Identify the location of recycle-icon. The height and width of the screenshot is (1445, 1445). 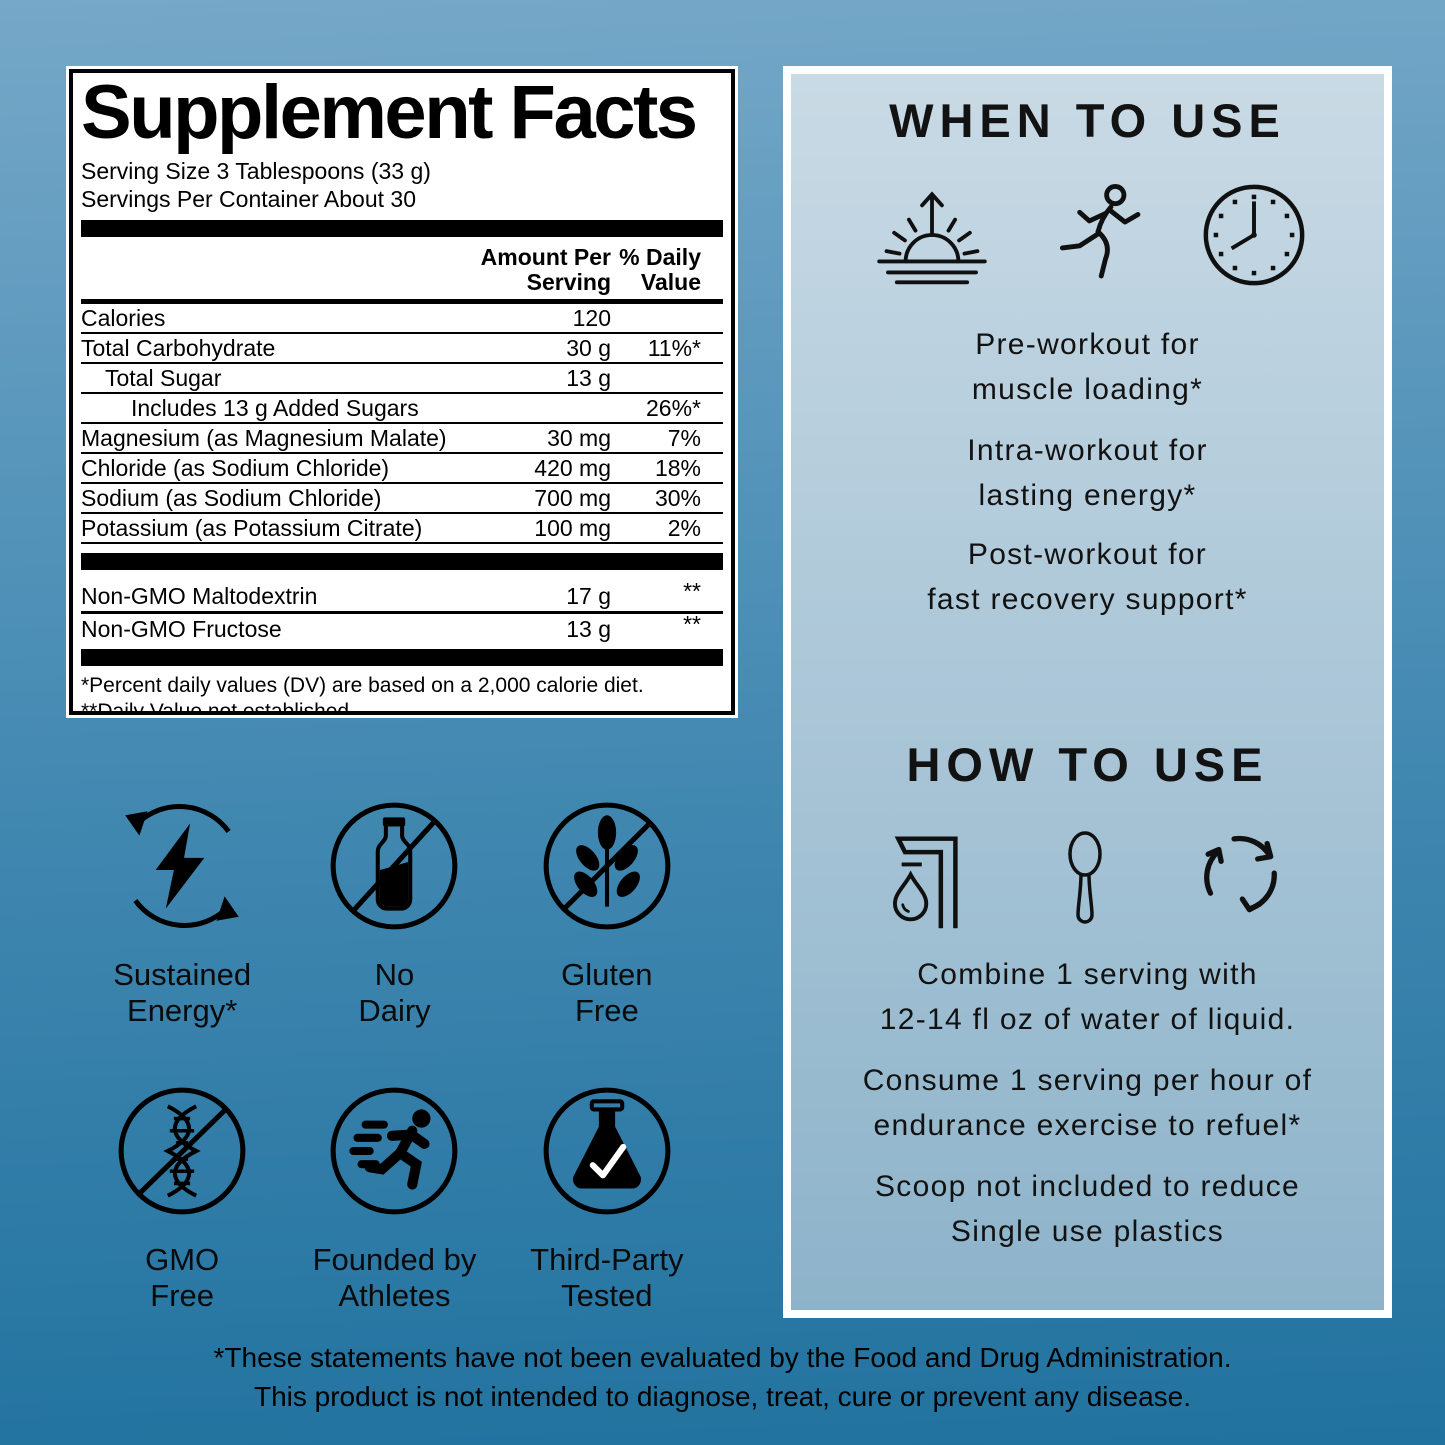
(1240, 874).